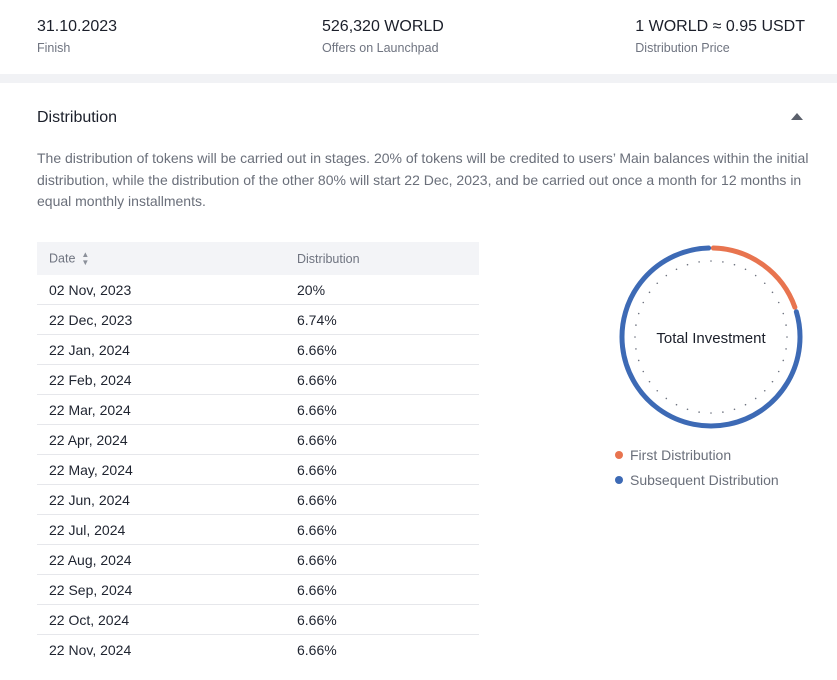 This screenshot has width=837, height=680. Describe the element at coordinates (167, 589) in the screenshot. I see `cell-date: 22 Sep, 2024` at that location.